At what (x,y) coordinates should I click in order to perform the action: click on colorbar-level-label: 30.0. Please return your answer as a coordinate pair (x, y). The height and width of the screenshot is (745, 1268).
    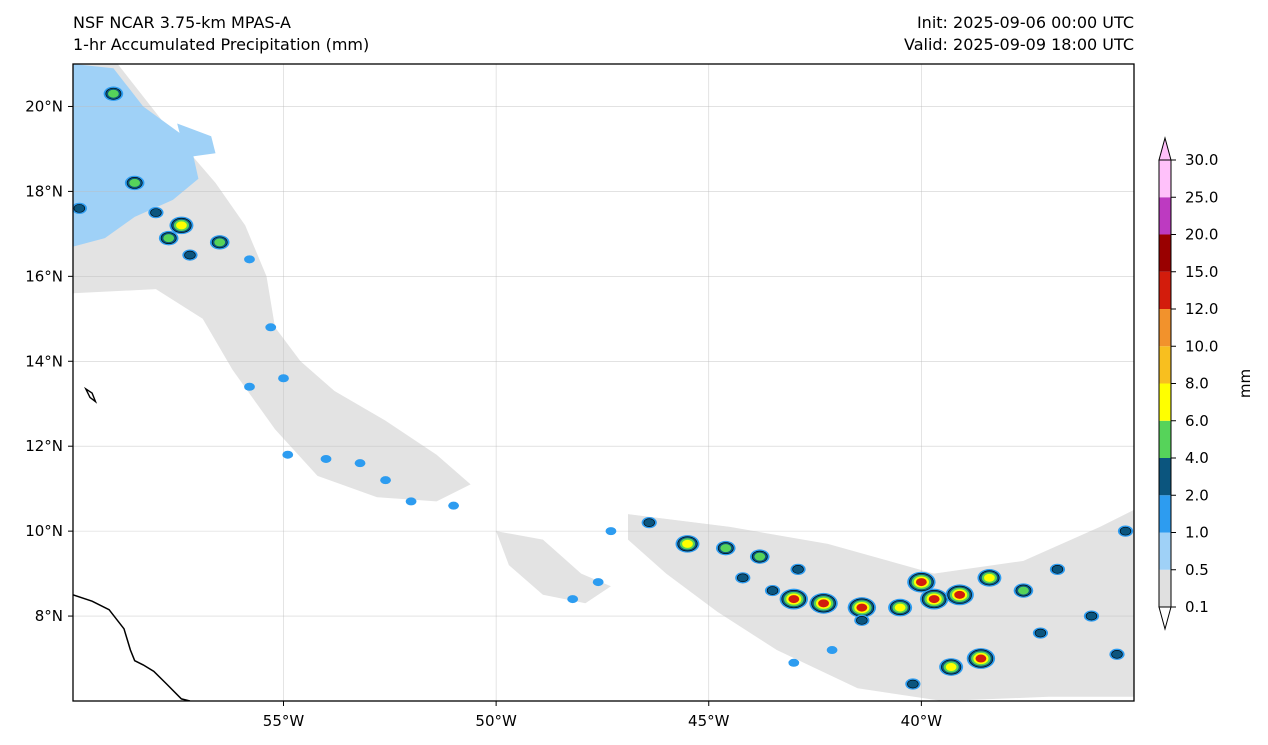
    Looking at the image, I should click on (1201, 160).